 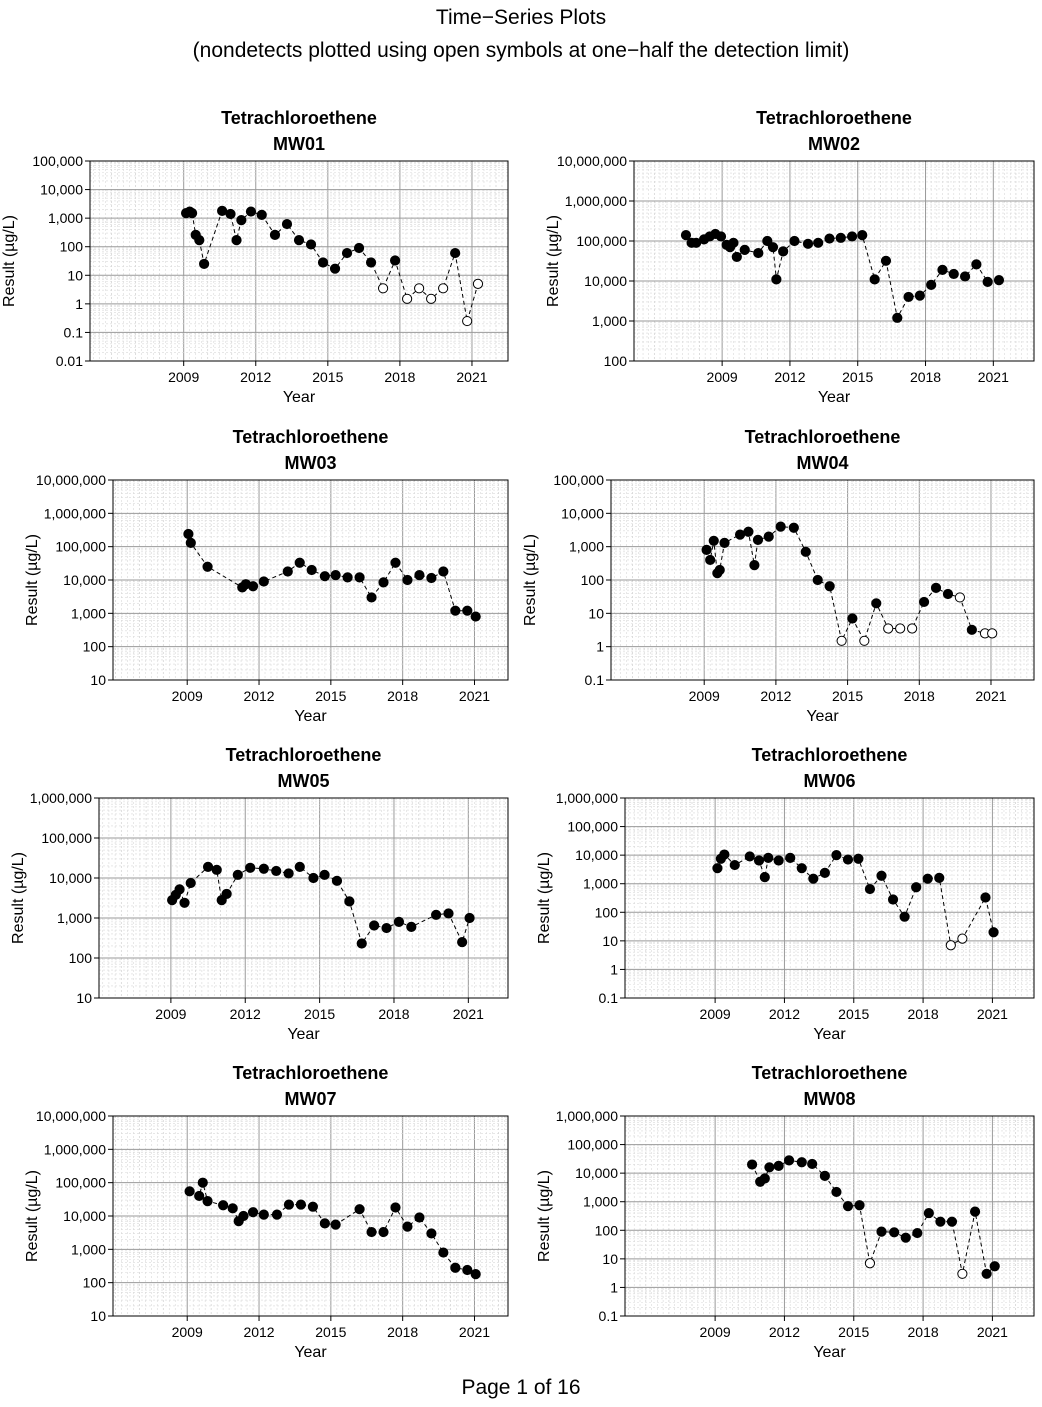 What do you see at coordinates (310, 1099) in the screenshot?
I see `chart-subtitle: MW07` at bounding box center [310, 1099].